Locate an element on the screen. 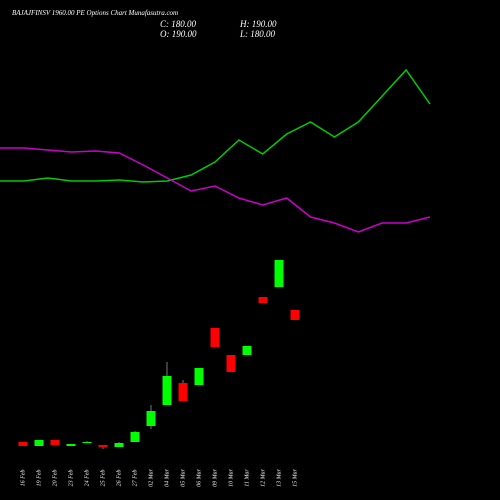  x-tick-label: 20 Feb is located at coordinates (55, 478).